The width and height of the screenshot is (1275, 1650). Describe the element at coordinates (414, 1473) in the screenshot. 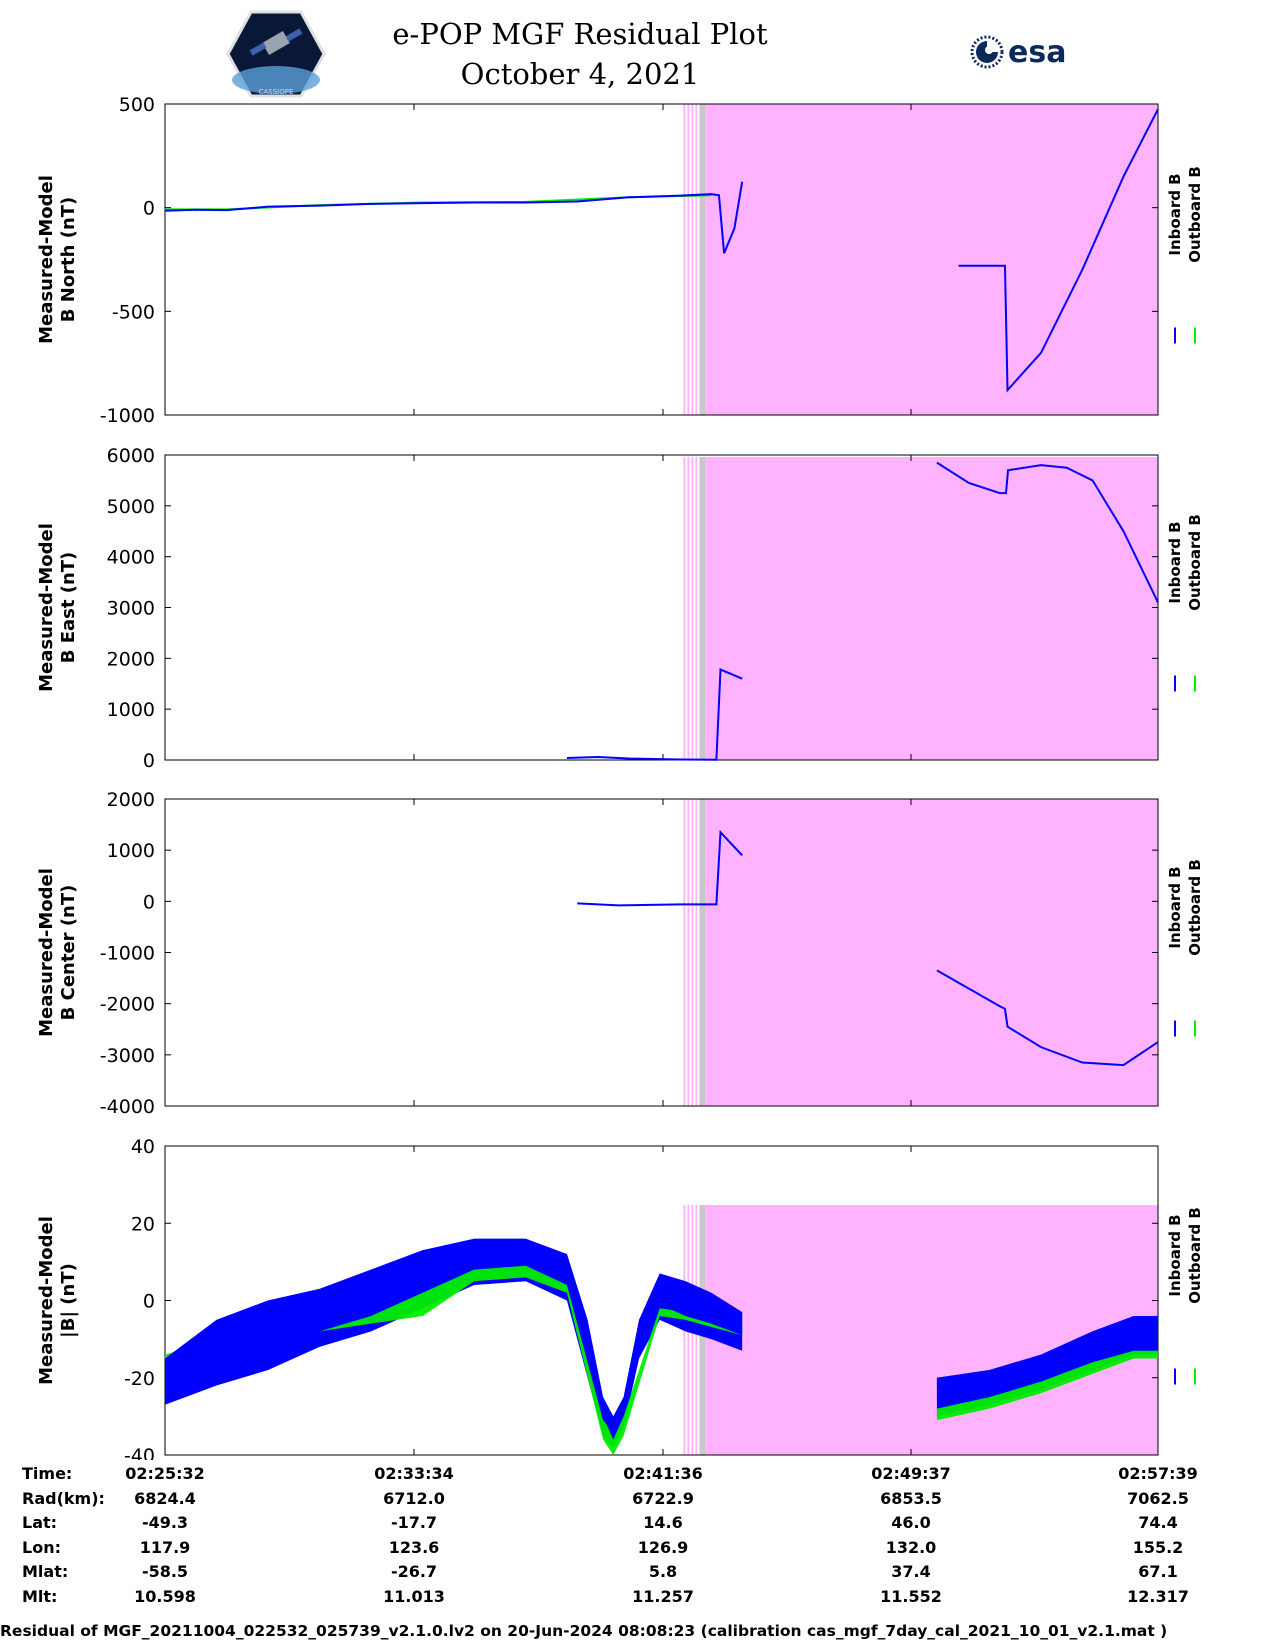

I see `ephemeris-value: 02:33:34` at that location.